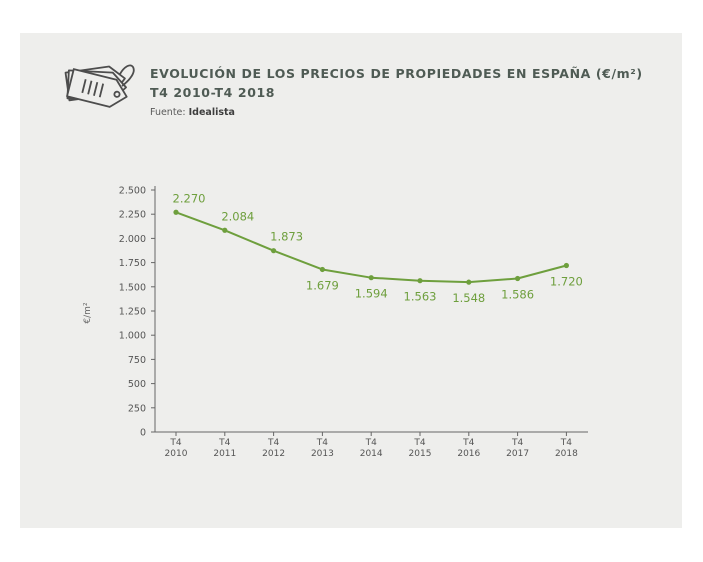  I want to click on y-tick-label: 1.500, so click(132, 287).